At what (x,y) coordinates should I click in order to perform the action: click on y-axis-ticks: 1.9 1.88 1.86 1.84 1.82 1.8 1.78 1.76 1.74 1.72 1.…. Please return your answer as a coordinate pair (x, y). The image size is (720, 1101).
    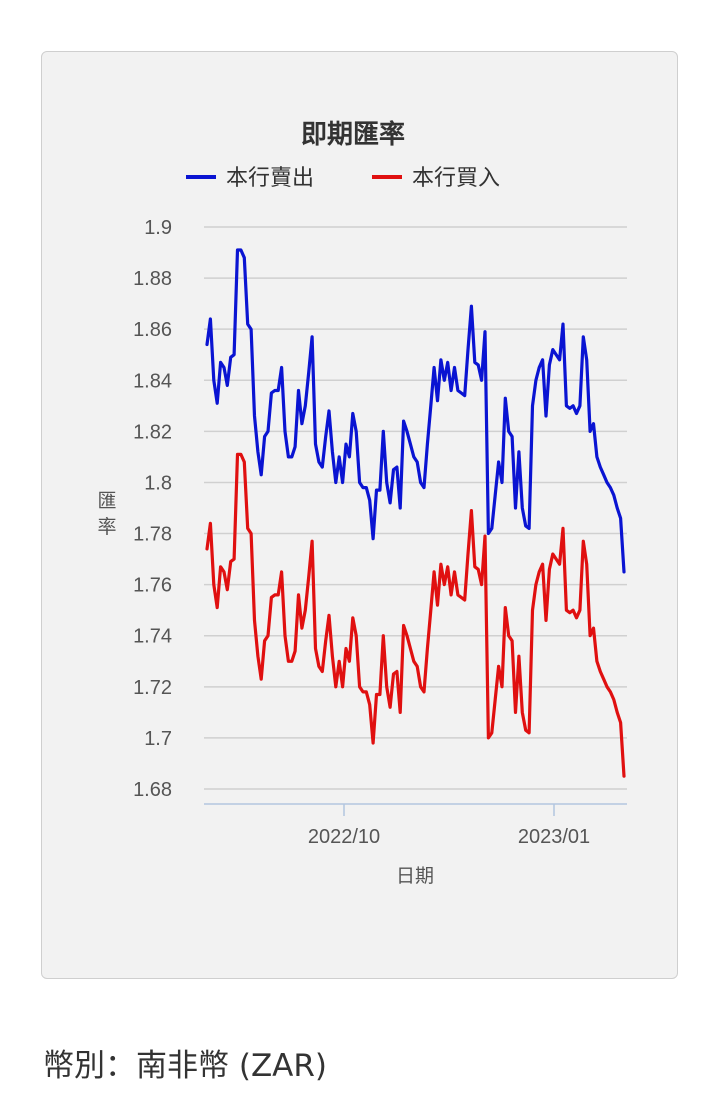
    Looking at the image, I should click on (152, 509).